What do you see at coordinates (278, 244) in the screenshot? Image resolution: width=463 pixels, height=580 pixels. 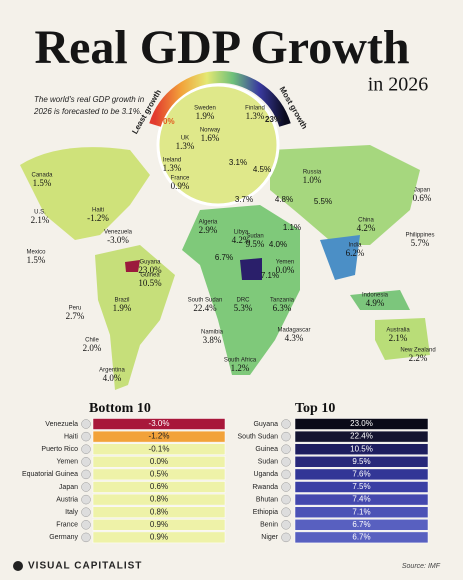 I see `map-value: 4.0%` at bounding box center [278, 244].